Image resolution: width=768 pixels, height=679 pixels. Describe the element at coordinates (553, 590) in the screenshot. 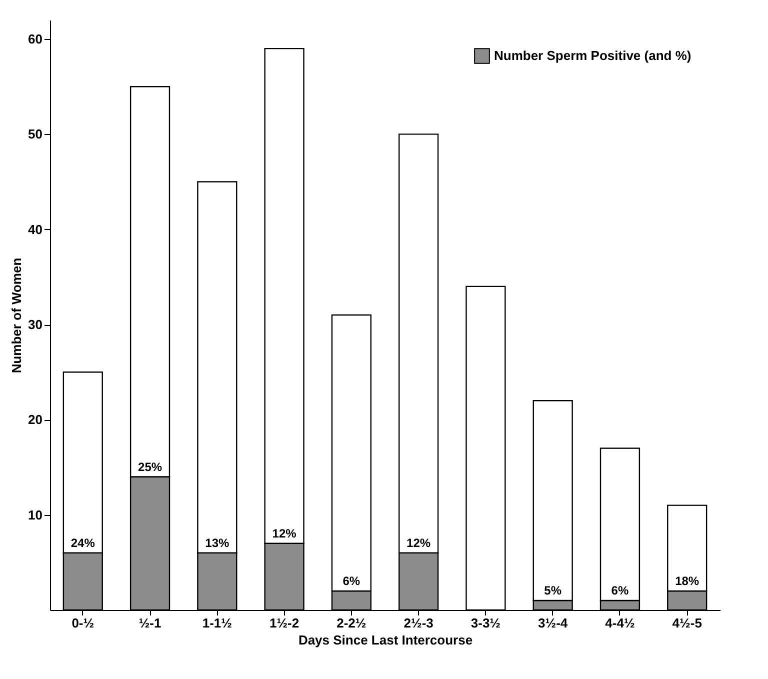

I see `annotation: 5%` at that location.